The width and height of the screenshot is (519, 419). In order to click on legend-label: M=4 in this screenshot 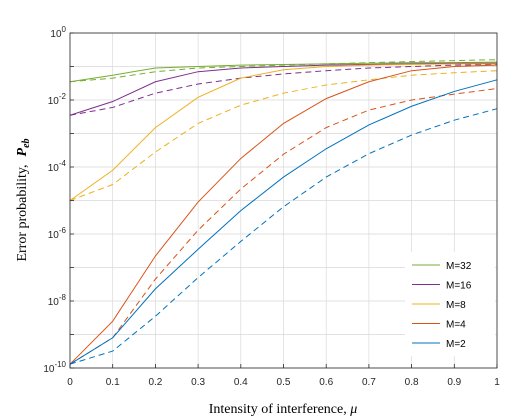, I will do `click(456, 325)`.